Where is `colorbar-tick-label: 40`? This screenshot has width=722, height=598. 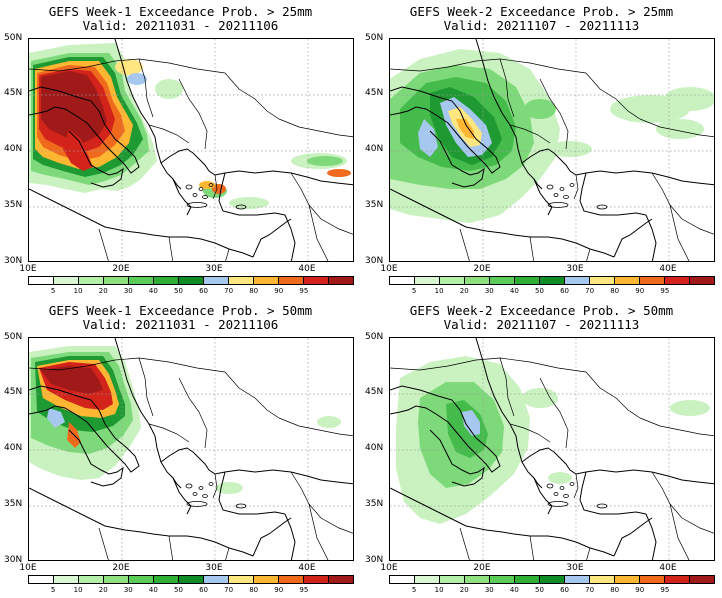
colorbar-tick-label: 40 is located at coordinates (514, 291).